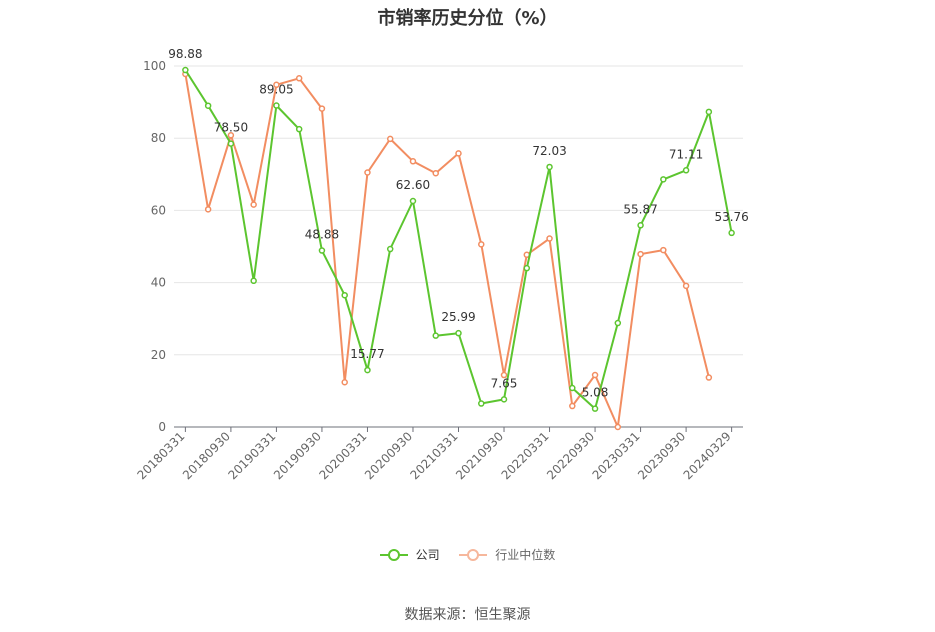 The width and height of the screenshot is (935, 632). I want to click on chart-title: 市销率历史分位（%）, so click(467, 18).